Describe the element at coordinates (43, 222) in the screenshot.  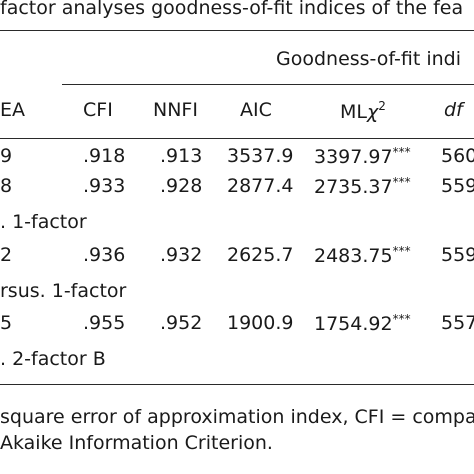
I see `subhead-1: . 1-factor` at that location.